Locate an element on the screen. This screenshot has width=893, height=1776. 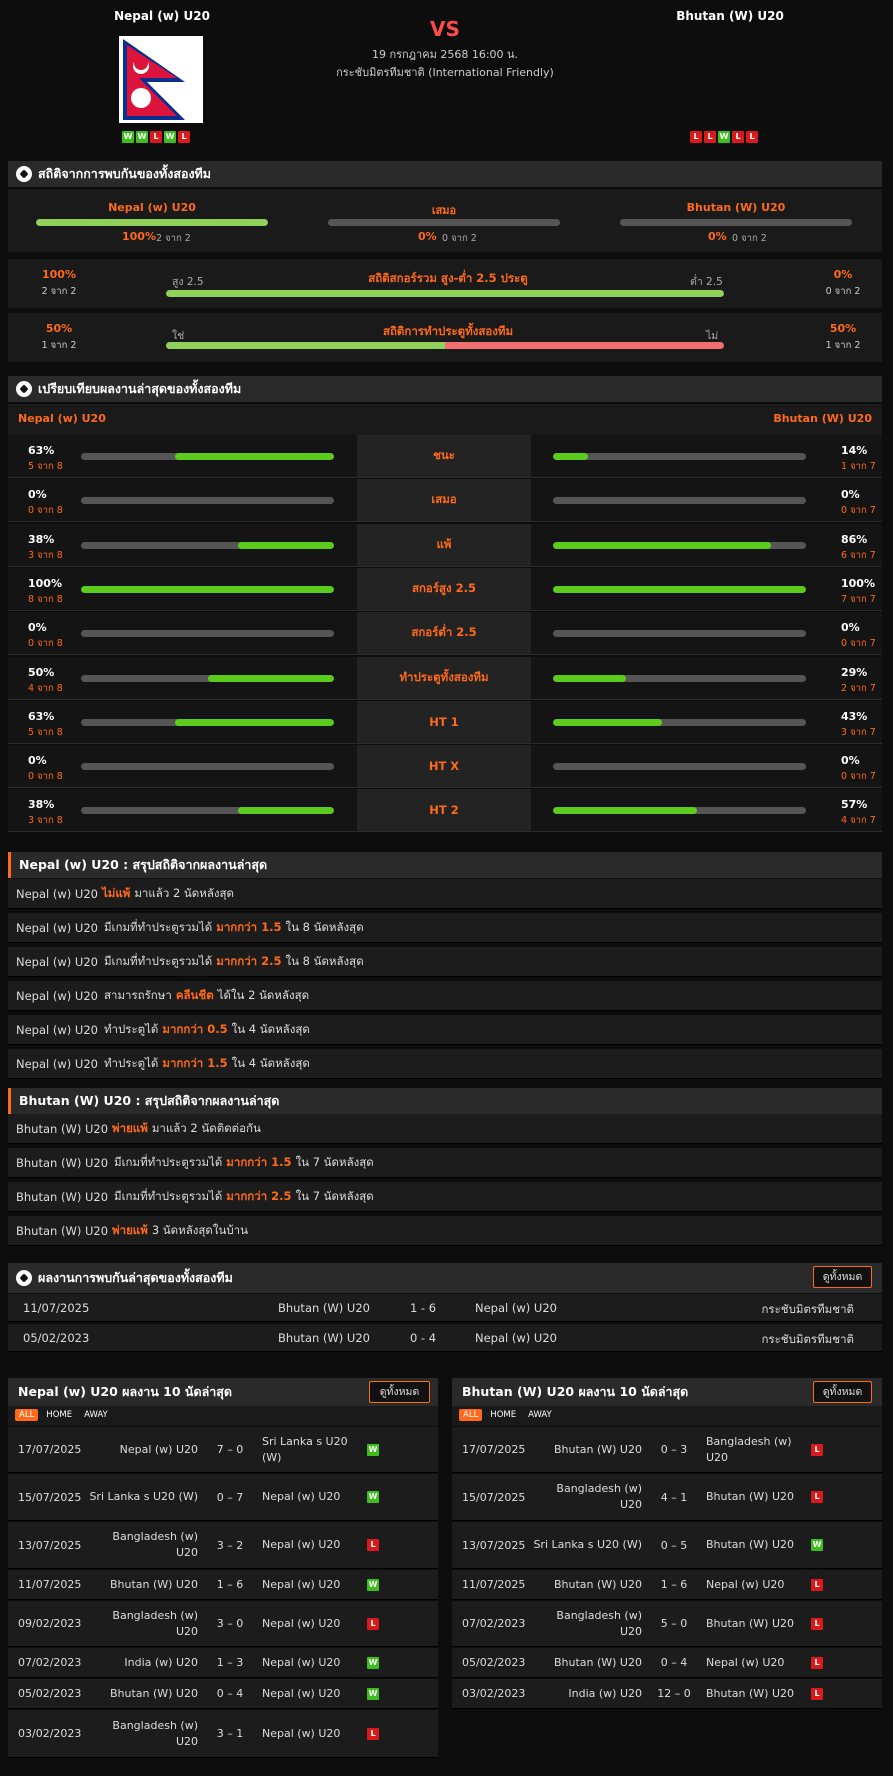
right-pct: 100% is located at coordinates (858, 583).